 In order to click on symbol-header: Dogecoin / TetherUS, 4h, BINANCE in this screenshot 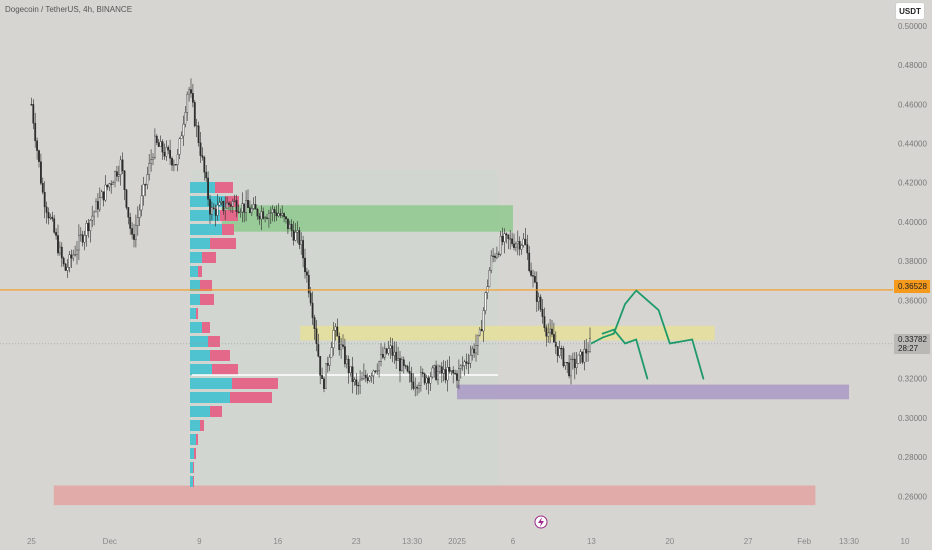, I will do `click(69, 9)`.